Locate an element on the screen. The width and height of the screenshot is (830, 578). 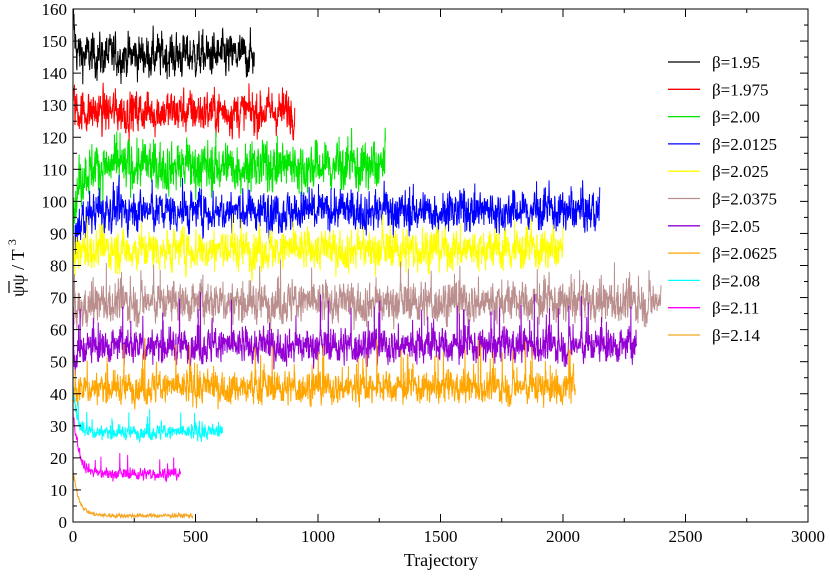
legend-label: β=2.11 is located at coordinates (735, 308).